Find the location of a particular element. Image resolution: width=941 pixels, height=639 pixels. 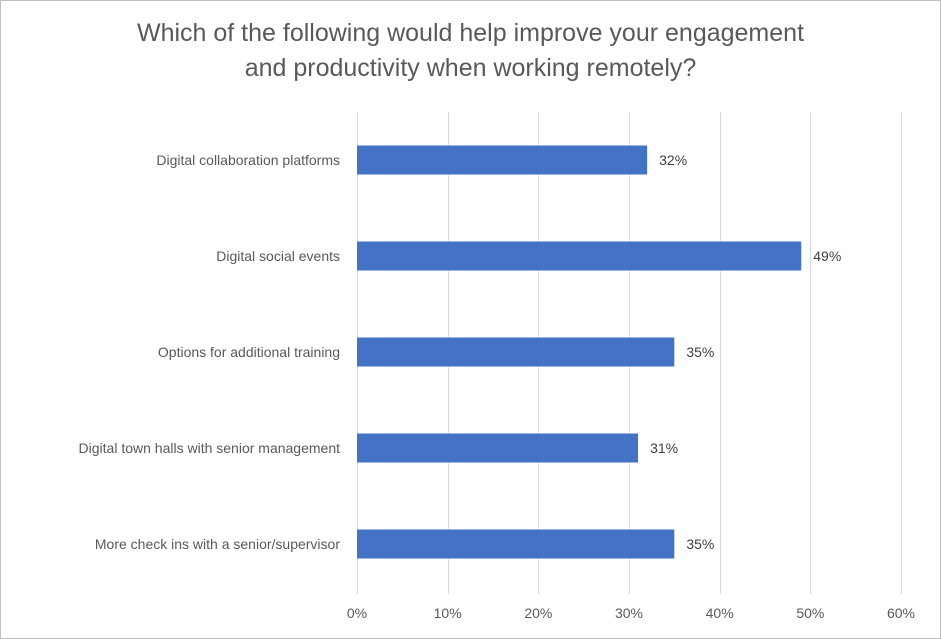

x-tick-label: 40% is located at coordinates (720, 613).